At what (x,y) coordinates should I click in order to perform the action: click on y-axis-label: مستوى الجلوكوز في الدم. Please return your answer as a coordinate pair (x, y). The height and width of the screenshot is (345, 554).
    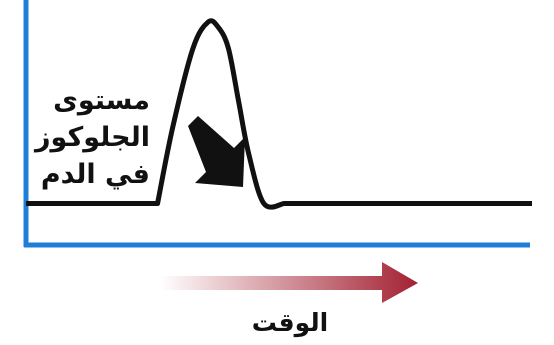
    Looking at the image, I should click on (92, 137).